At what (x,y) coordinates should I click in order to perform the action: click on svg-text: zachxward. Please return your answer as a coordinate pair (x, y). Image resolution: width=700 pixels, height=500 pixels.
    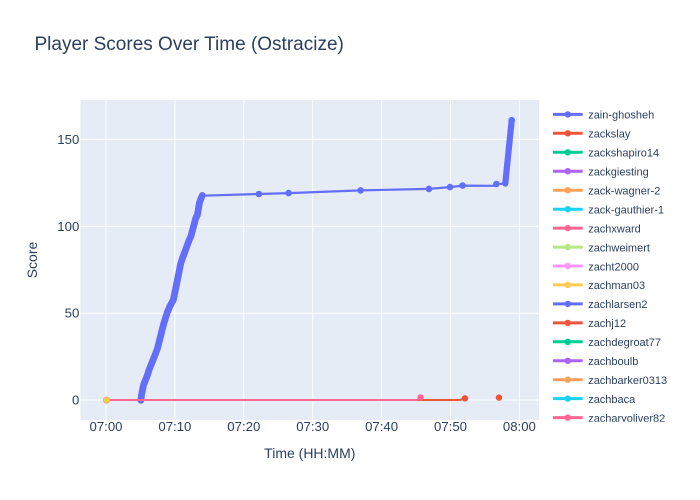
    Looking at the image, I should click on (614, 229).